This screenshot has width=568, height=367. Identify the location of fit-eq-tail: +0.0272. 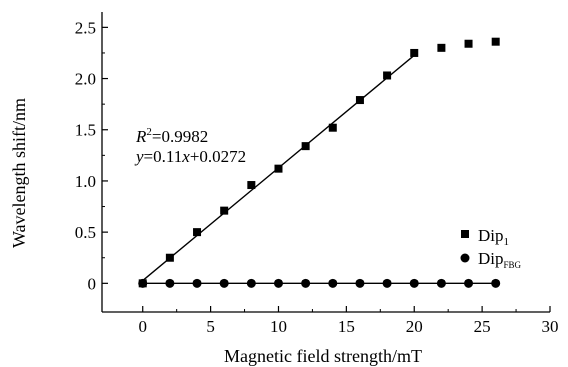
(218, 156).